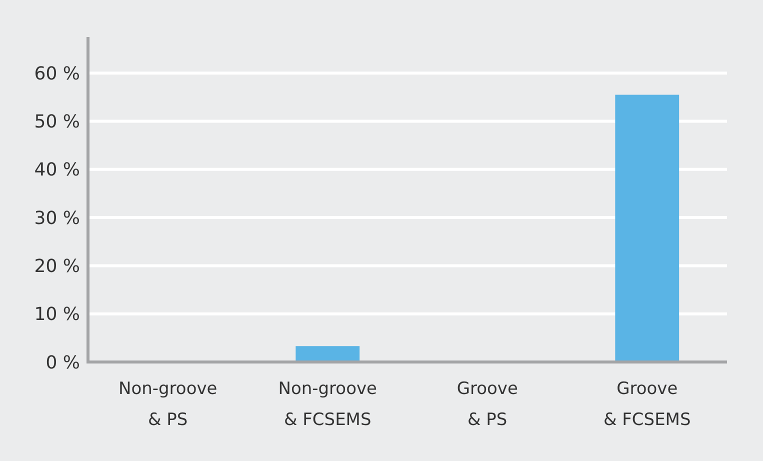 The width and height of the screenshot is (763, 461). I want to click on y-tick-label: 0 %, so click(63, 363).